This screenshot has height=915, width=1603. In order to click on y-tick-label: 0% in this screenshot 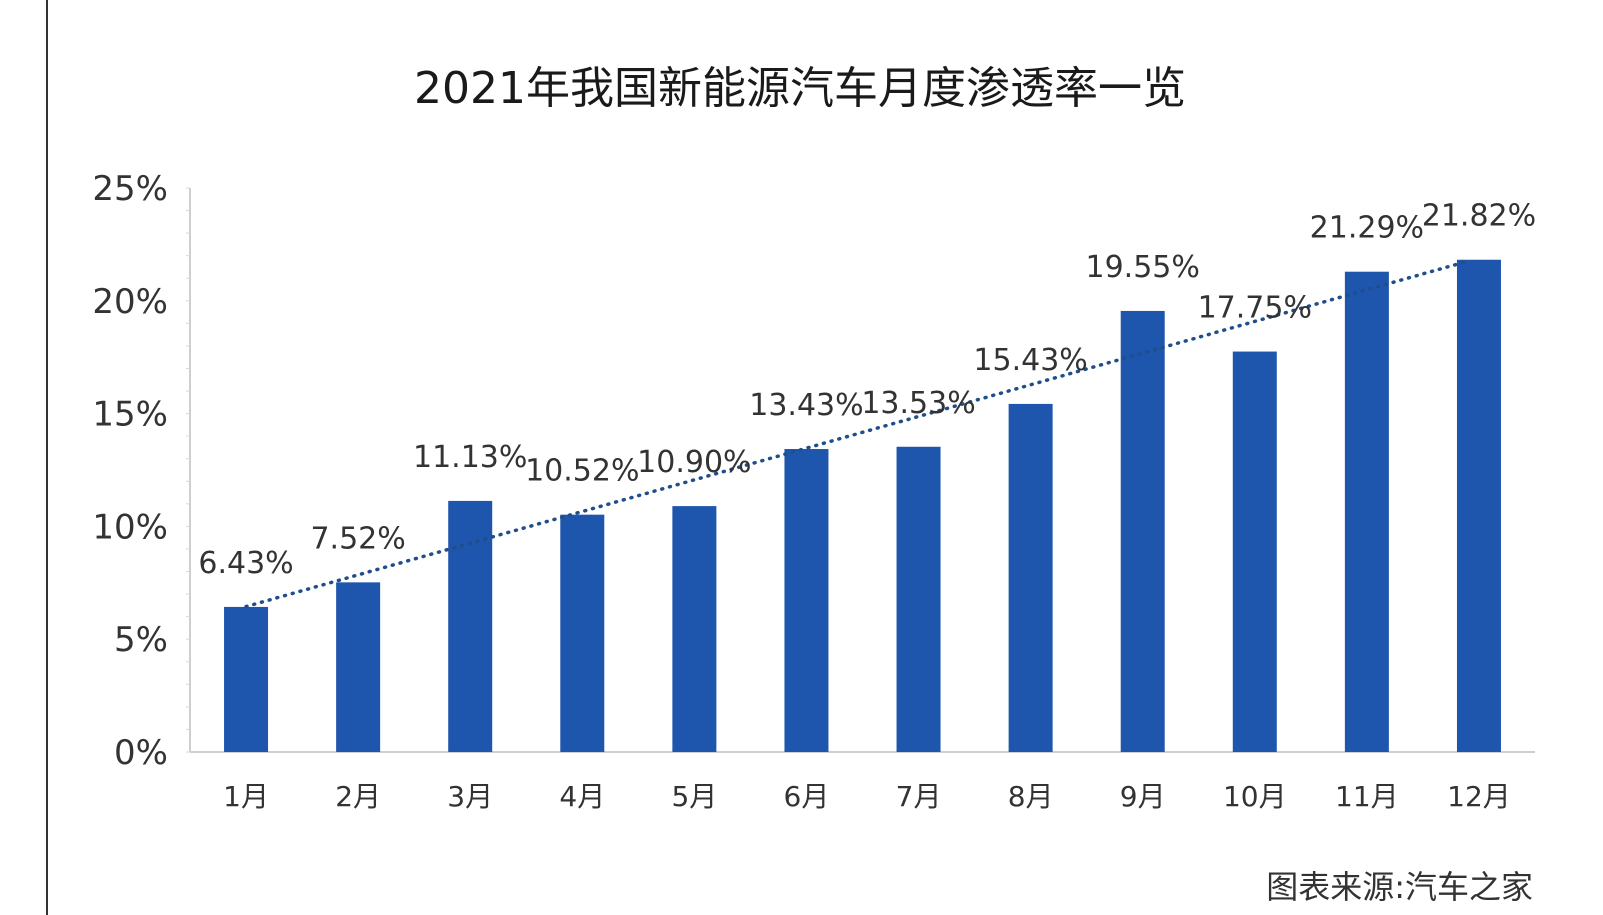, I will do `click(141, 753)`.